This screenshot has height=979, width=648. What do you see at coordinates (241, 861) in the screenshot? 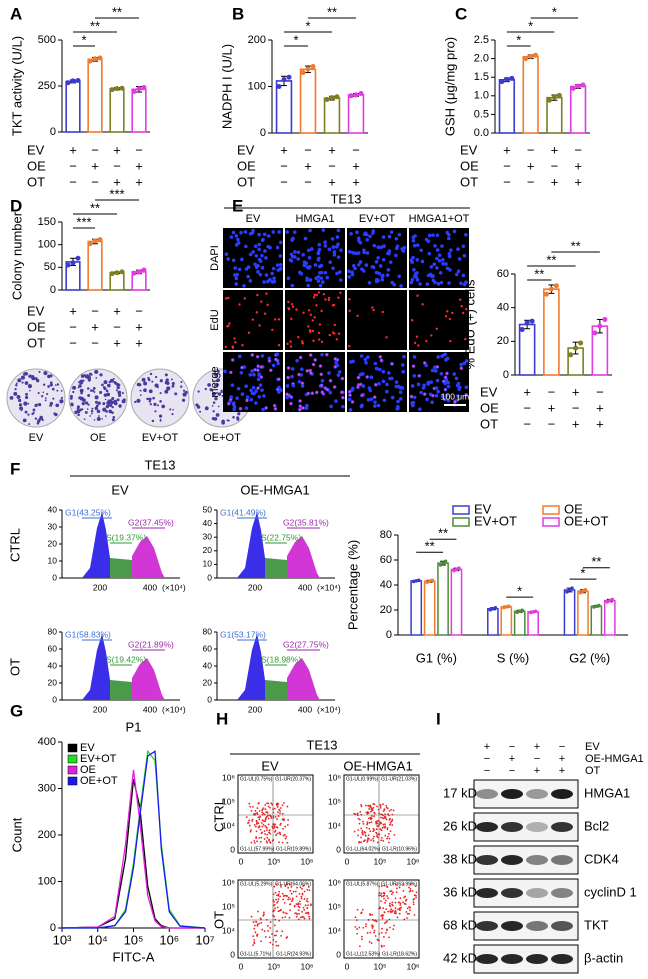
I see `x-tick-label: 0` at bounding box center [241, 861].